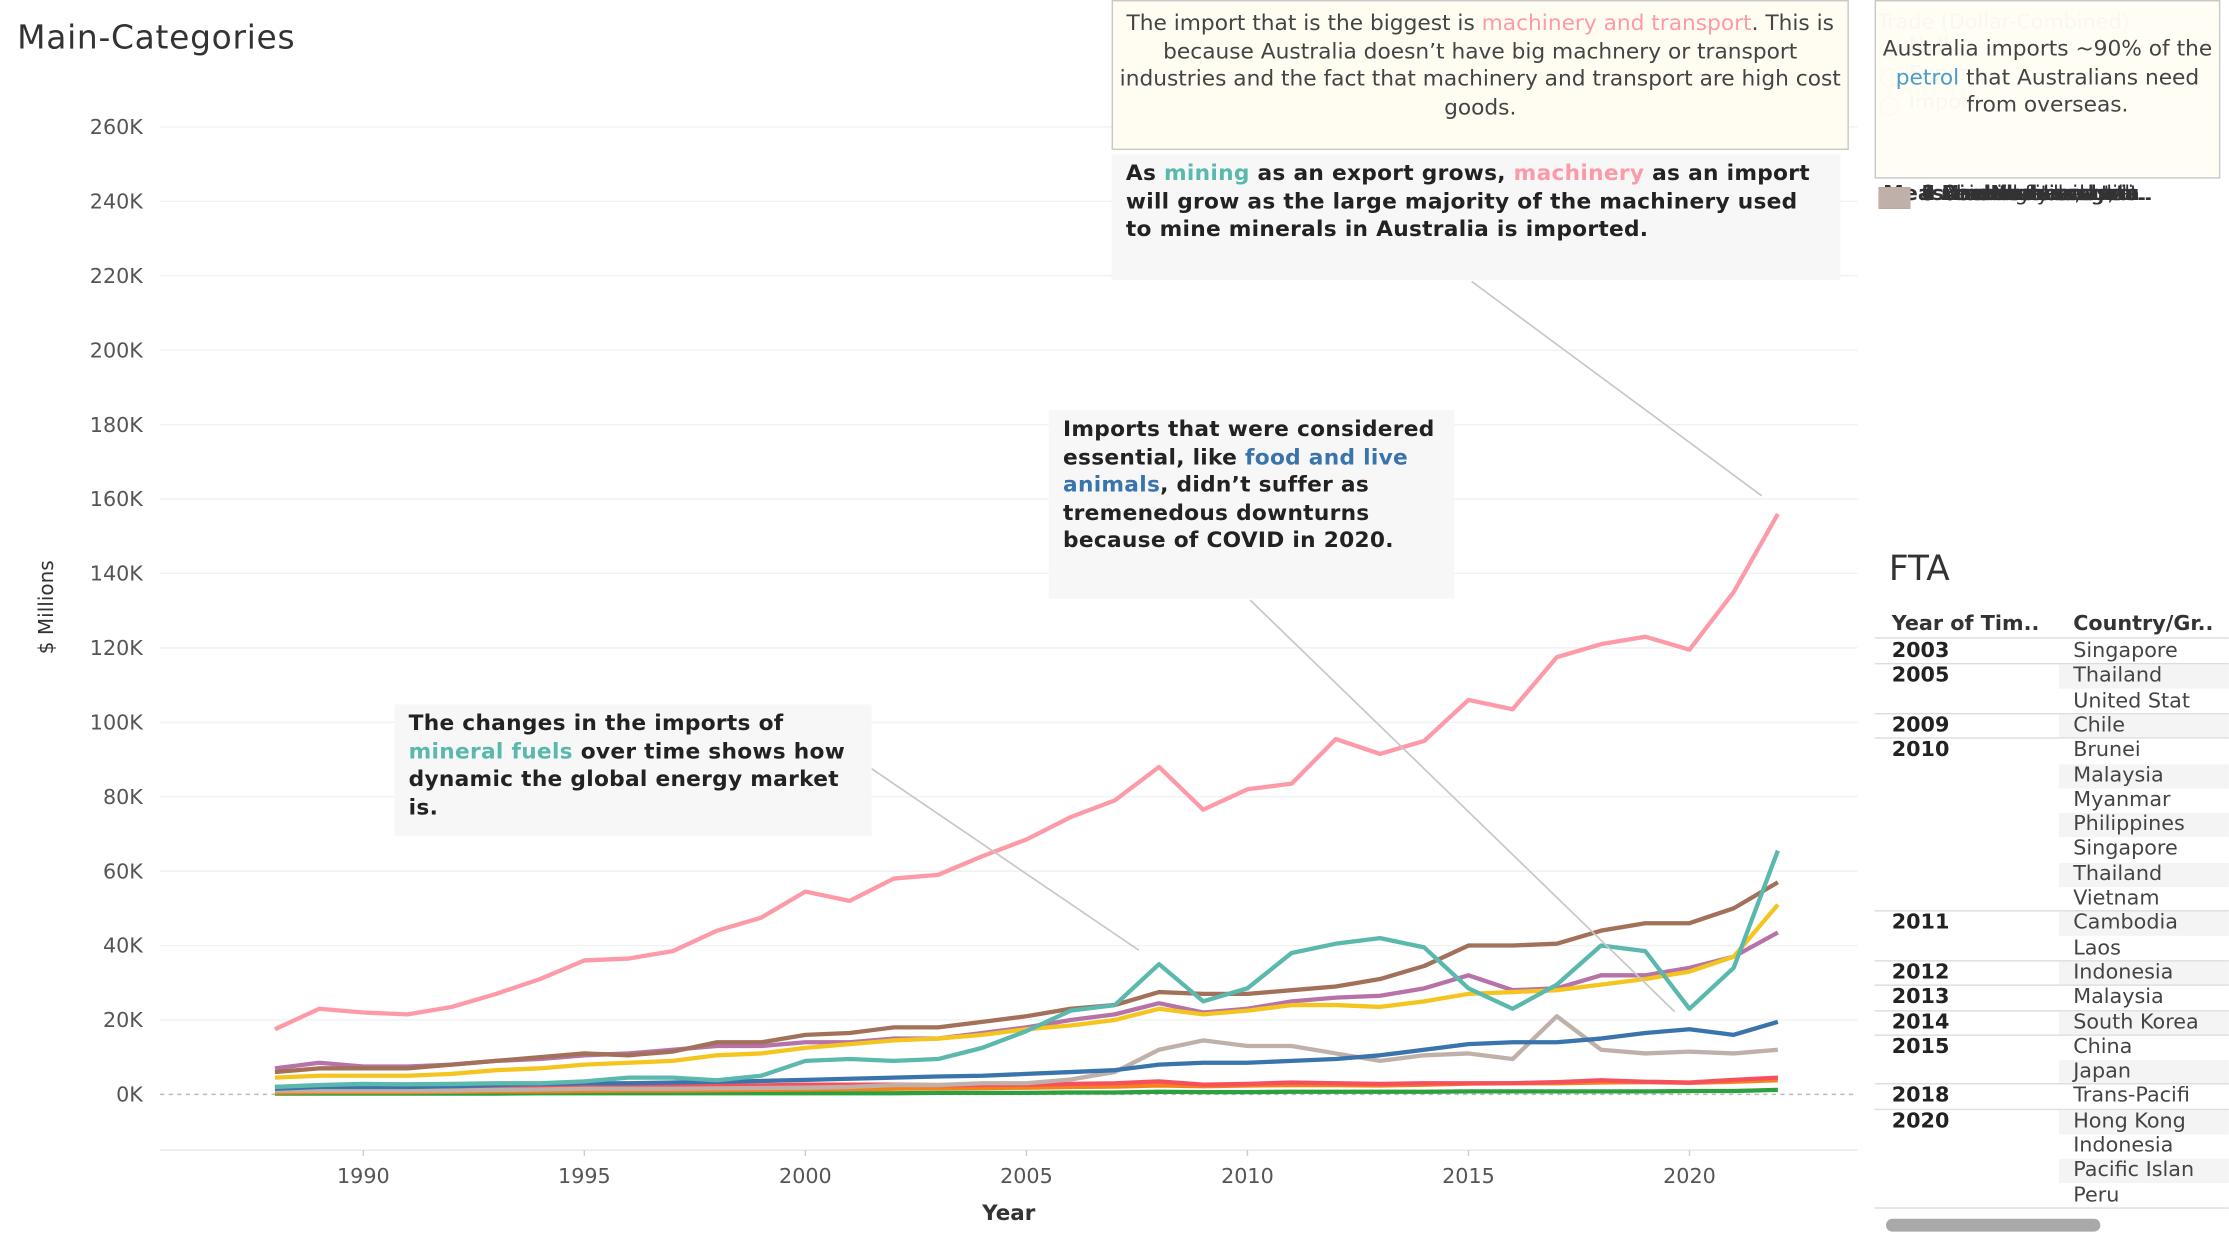 This screenshot has height=1234, width=2229. What do you see at coordinates (584, 1176) in the screenshot?
I see `x-tick-label: 1995` at bounding box center [584, 1176].